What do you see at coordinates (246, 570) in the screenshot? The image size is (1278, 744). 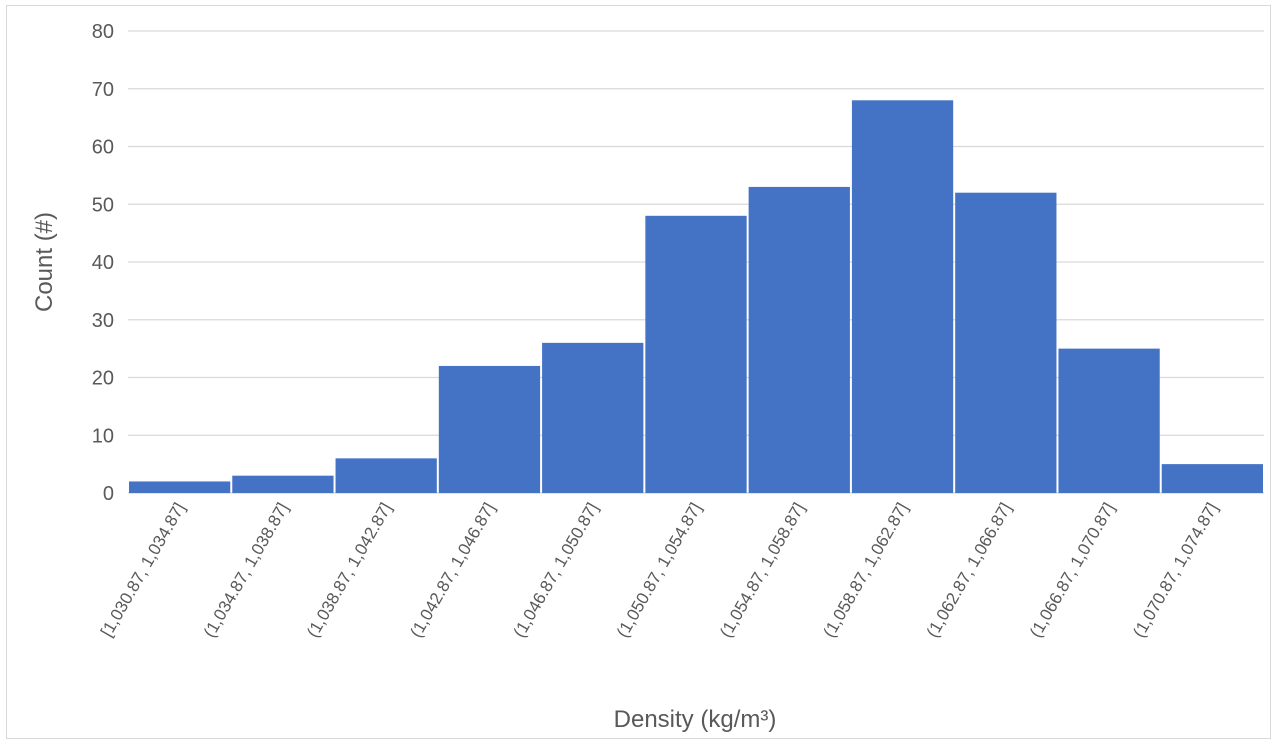 I see `x-category-label: (1,034.87, 1,038.87]` at bounding box center [246, 570].